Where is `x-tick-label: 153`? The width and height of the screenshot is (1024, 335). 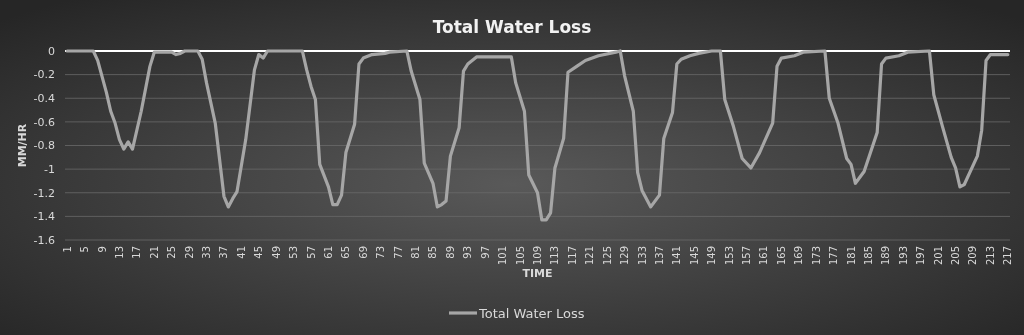
x-tick-label: 153 is located at coordinates (729, 256).